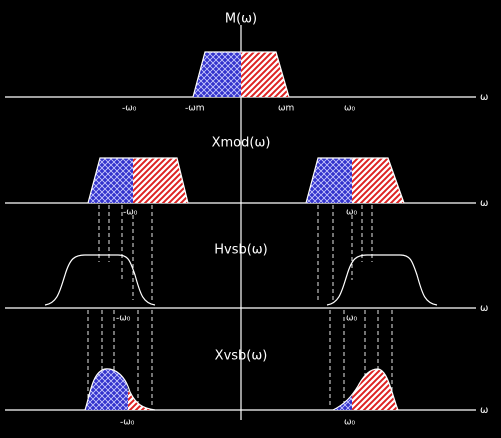  I want to click on panel-title: Xvsb(ω), so click(241, 356).